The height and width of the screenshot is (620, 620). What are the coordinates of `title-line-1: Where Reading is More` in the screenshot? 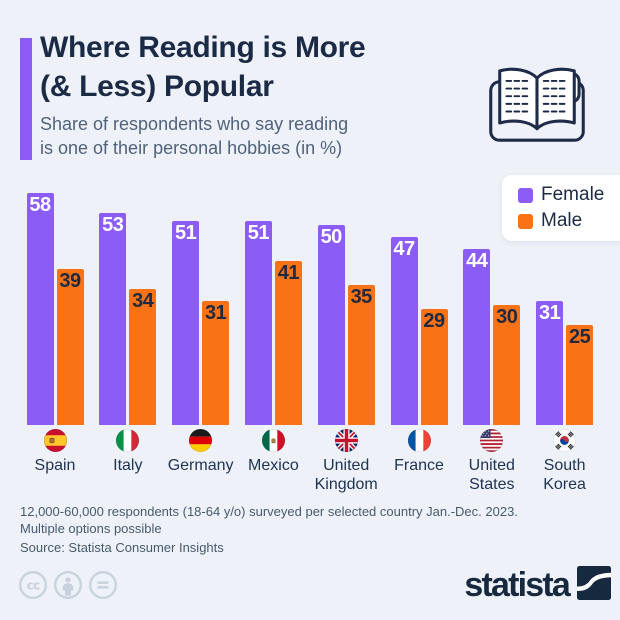 It's located at (203, 47).